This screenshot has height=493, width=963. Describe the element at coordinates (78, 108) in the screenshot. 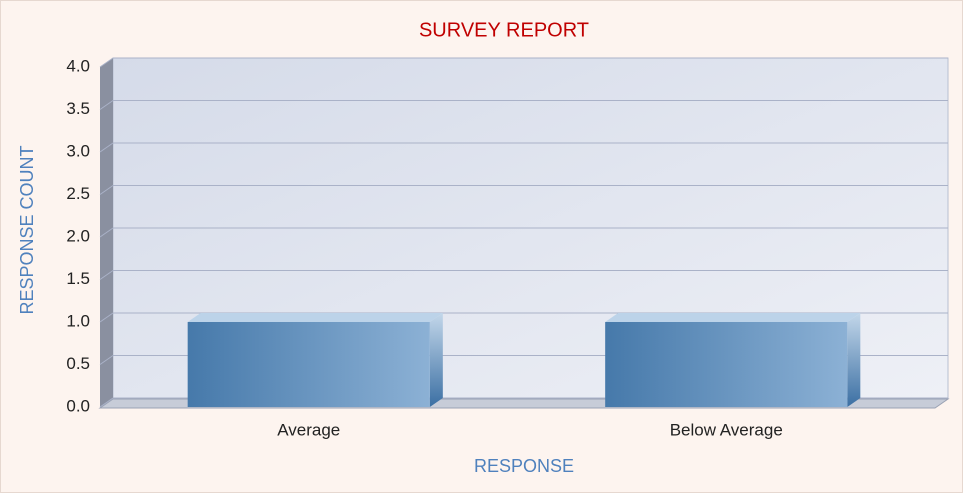

I see `y-tick-label: 3.5` at that location.